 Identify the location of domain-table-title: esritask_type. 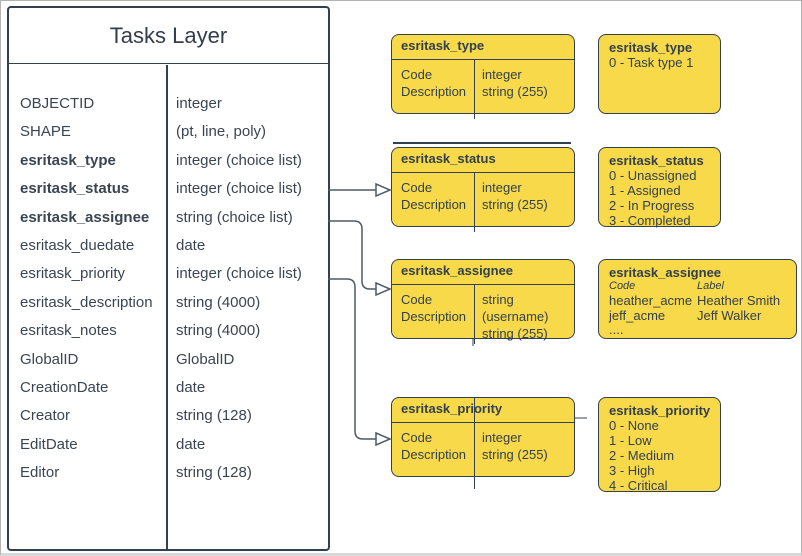
(483, 47).